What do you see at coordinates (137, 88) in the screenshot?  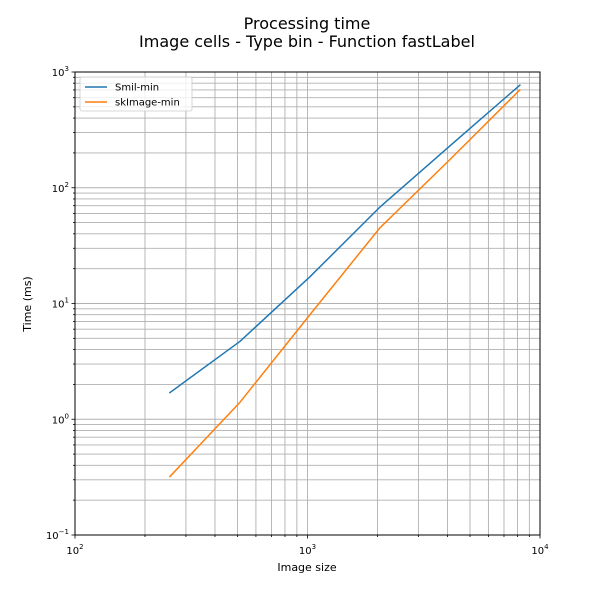 I see `legend-label: Smil-min` at bounding box center [137, 88].